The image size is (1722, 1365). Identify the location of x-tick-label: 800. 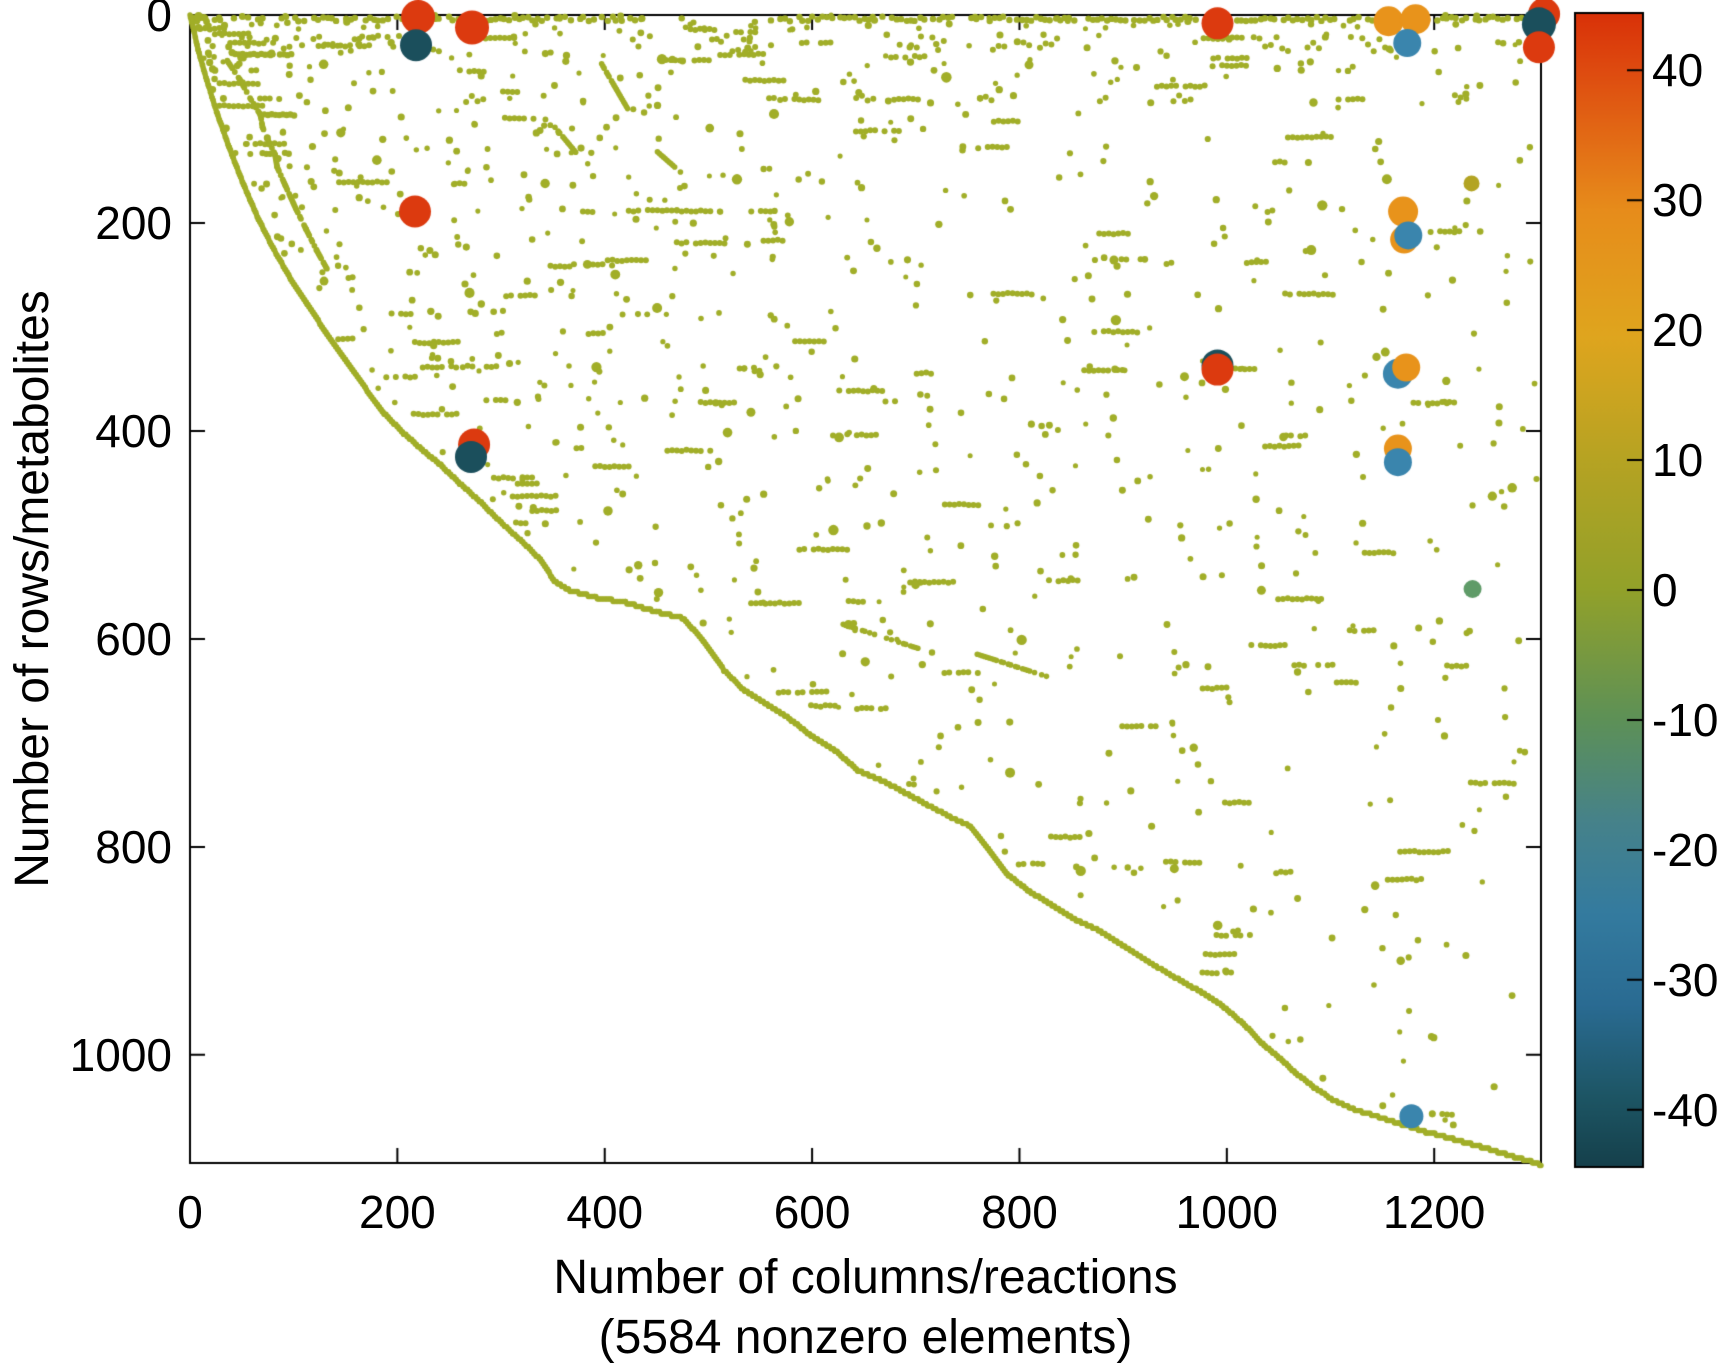
(1019, 1212).